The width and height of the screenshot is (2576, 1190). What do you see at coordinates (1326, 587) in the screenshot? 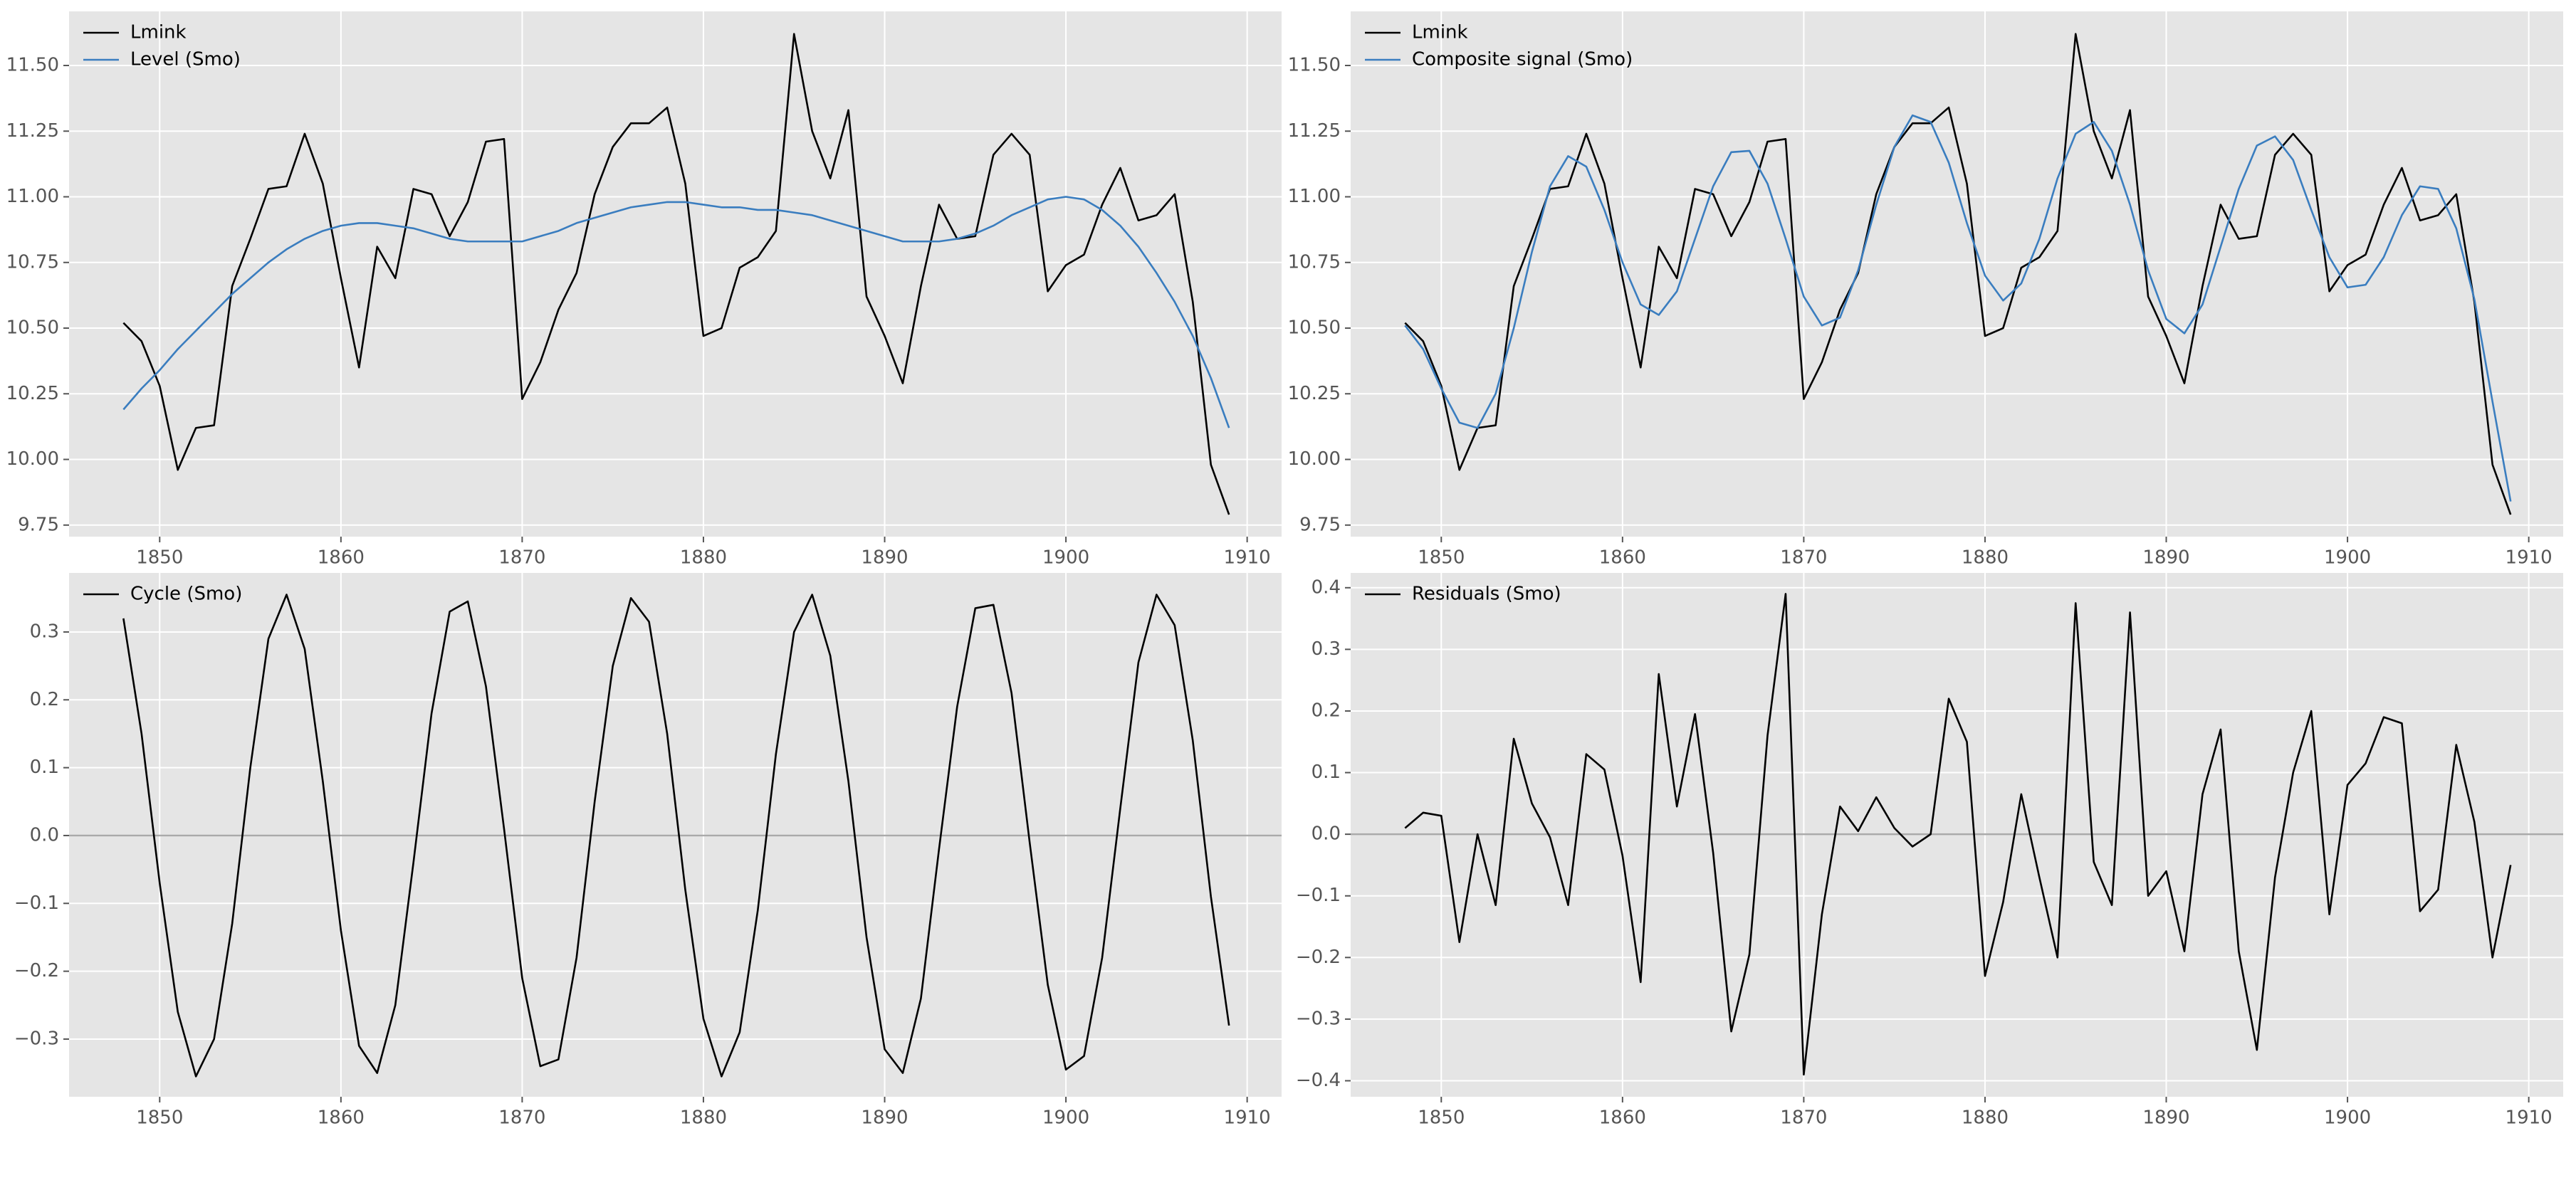
I see `y-tick-label: 0.4` at bounding box center [1326, 587].